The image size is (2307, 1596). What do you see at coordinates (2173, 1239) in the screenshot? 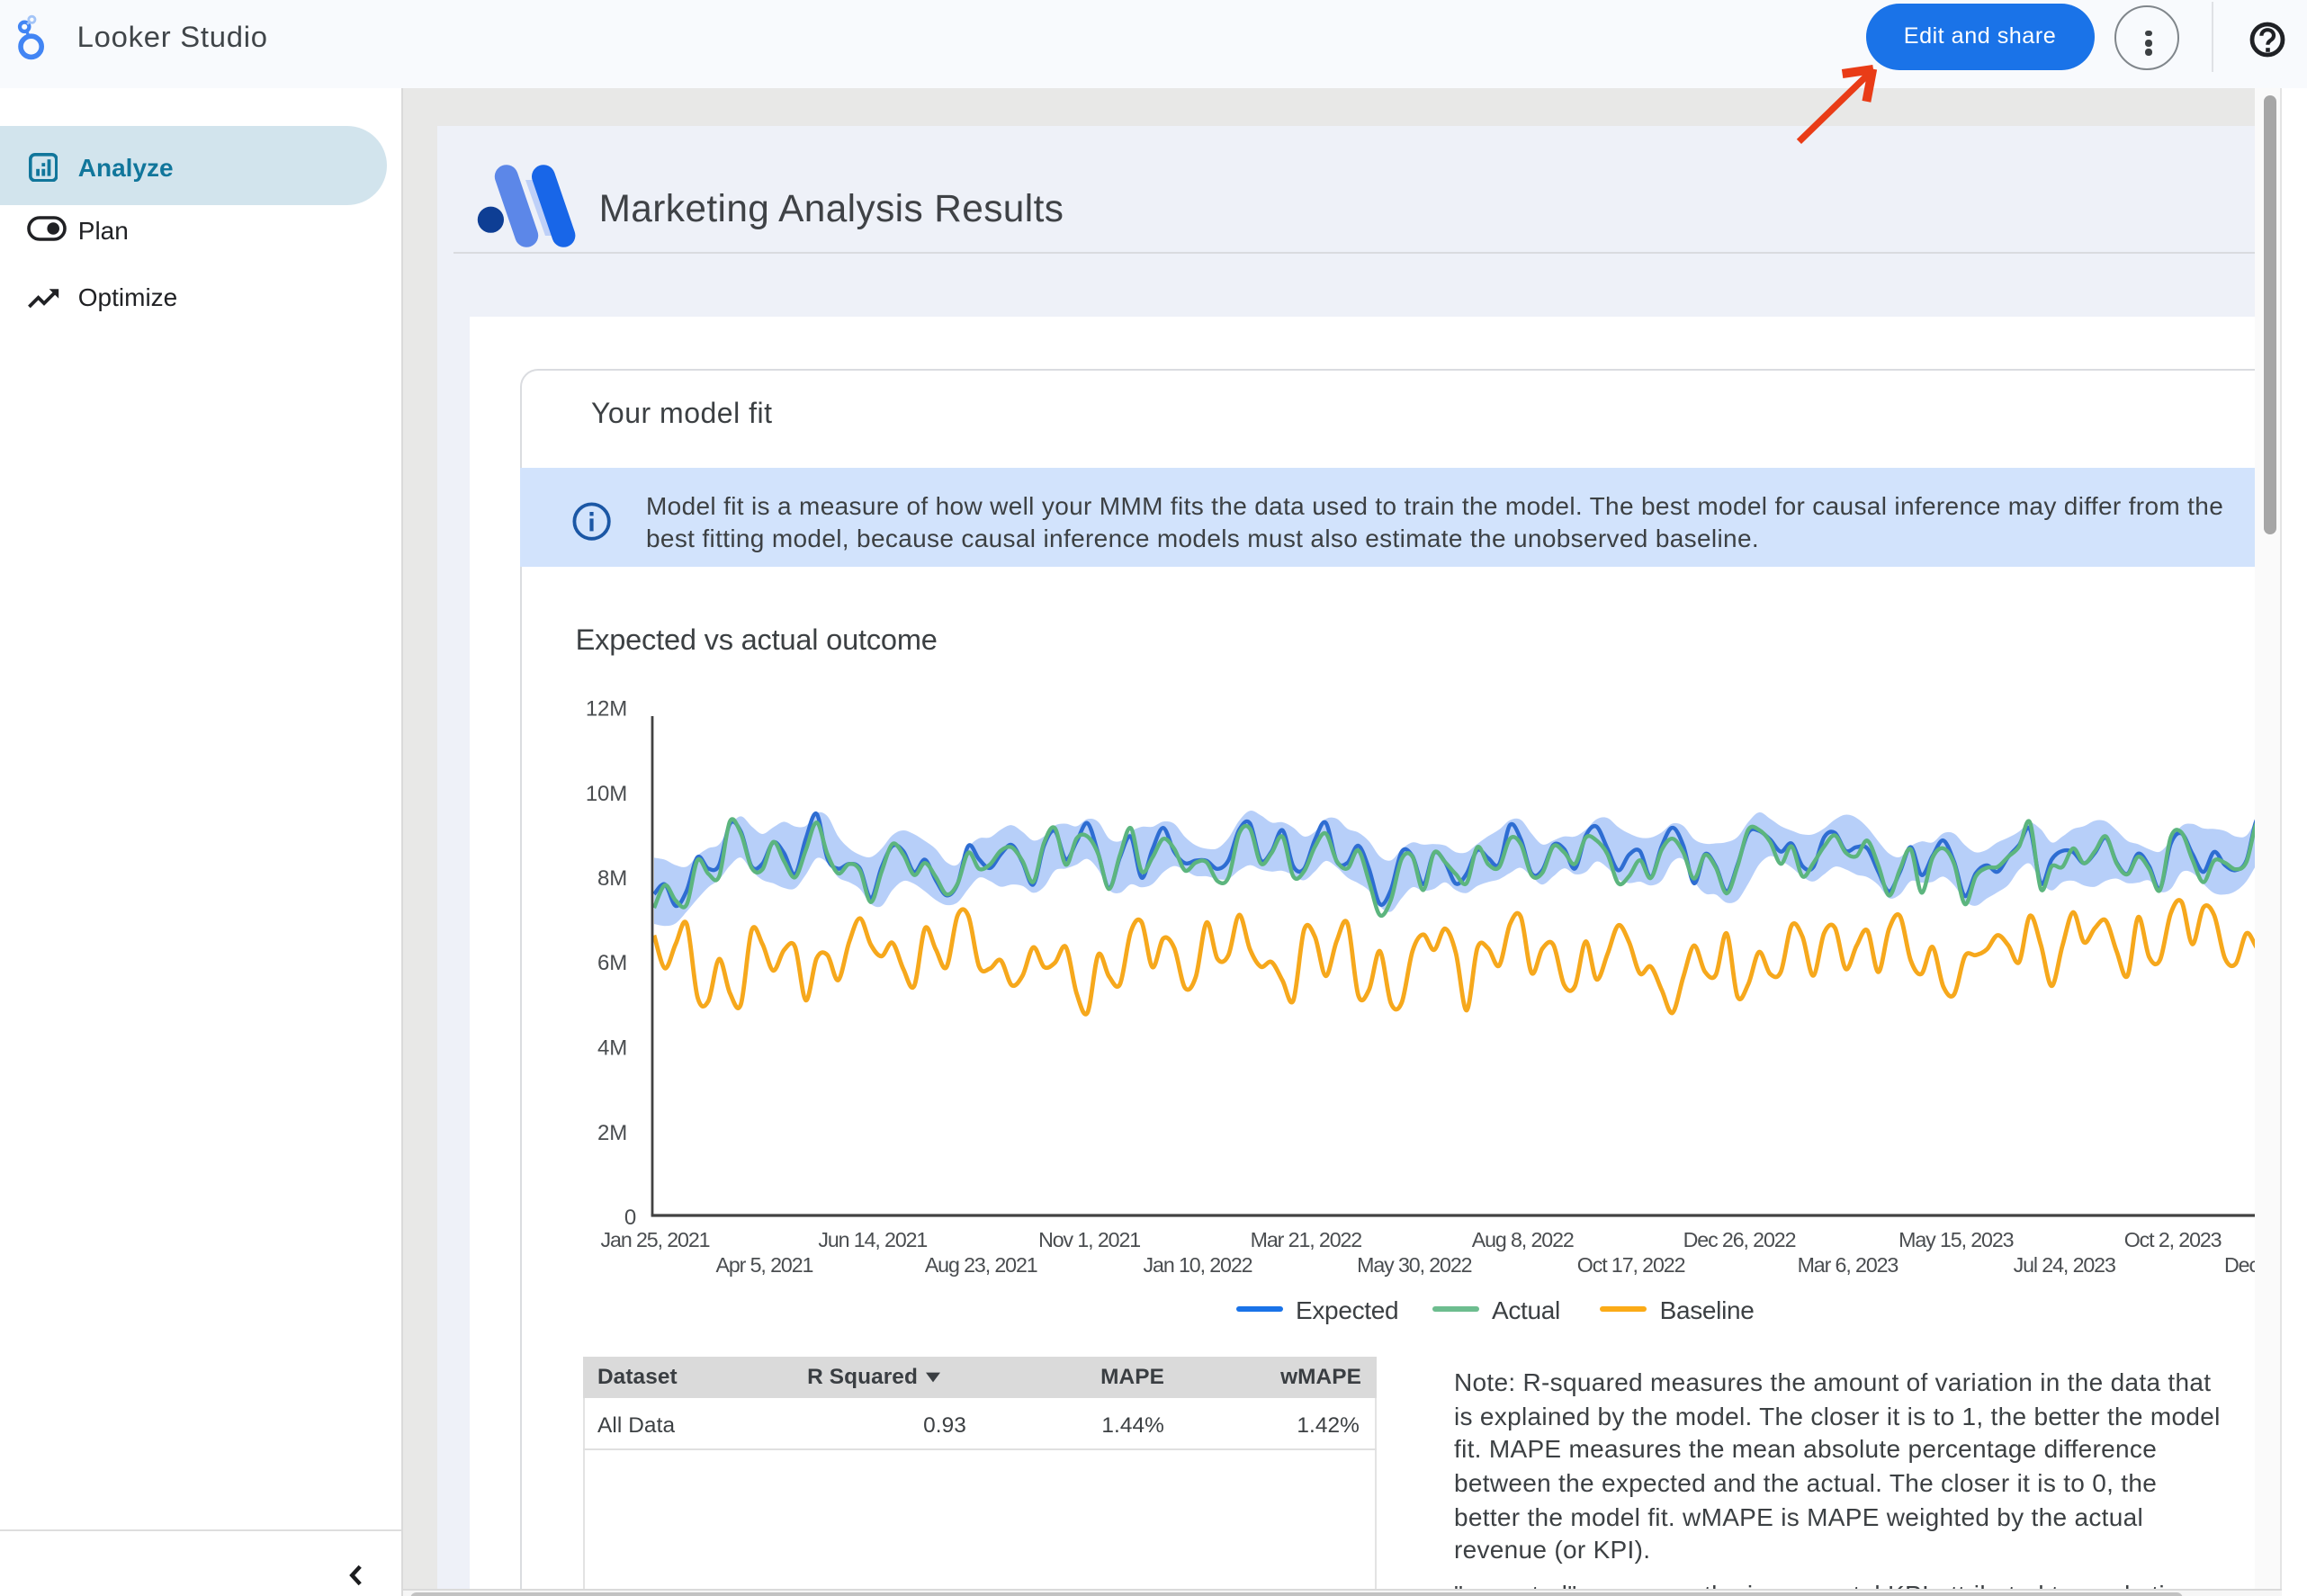
I see `svg-text: Oct 2, 2023` at bounding box center [2173, 1239].